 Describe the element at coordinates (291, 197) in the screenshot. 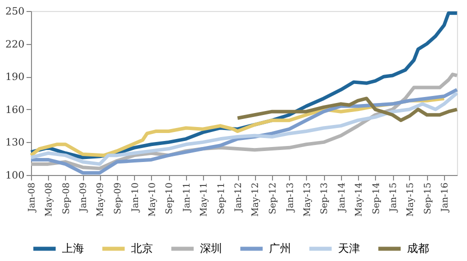

I see `x-tick-label: Jan-13` at that location.